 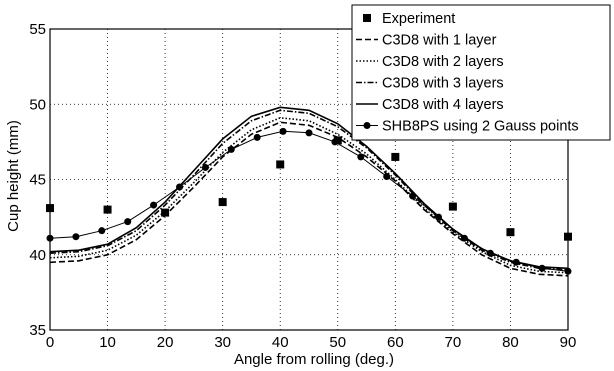 I want to click on x-tick-label: 10, so click(x=107, y=342).